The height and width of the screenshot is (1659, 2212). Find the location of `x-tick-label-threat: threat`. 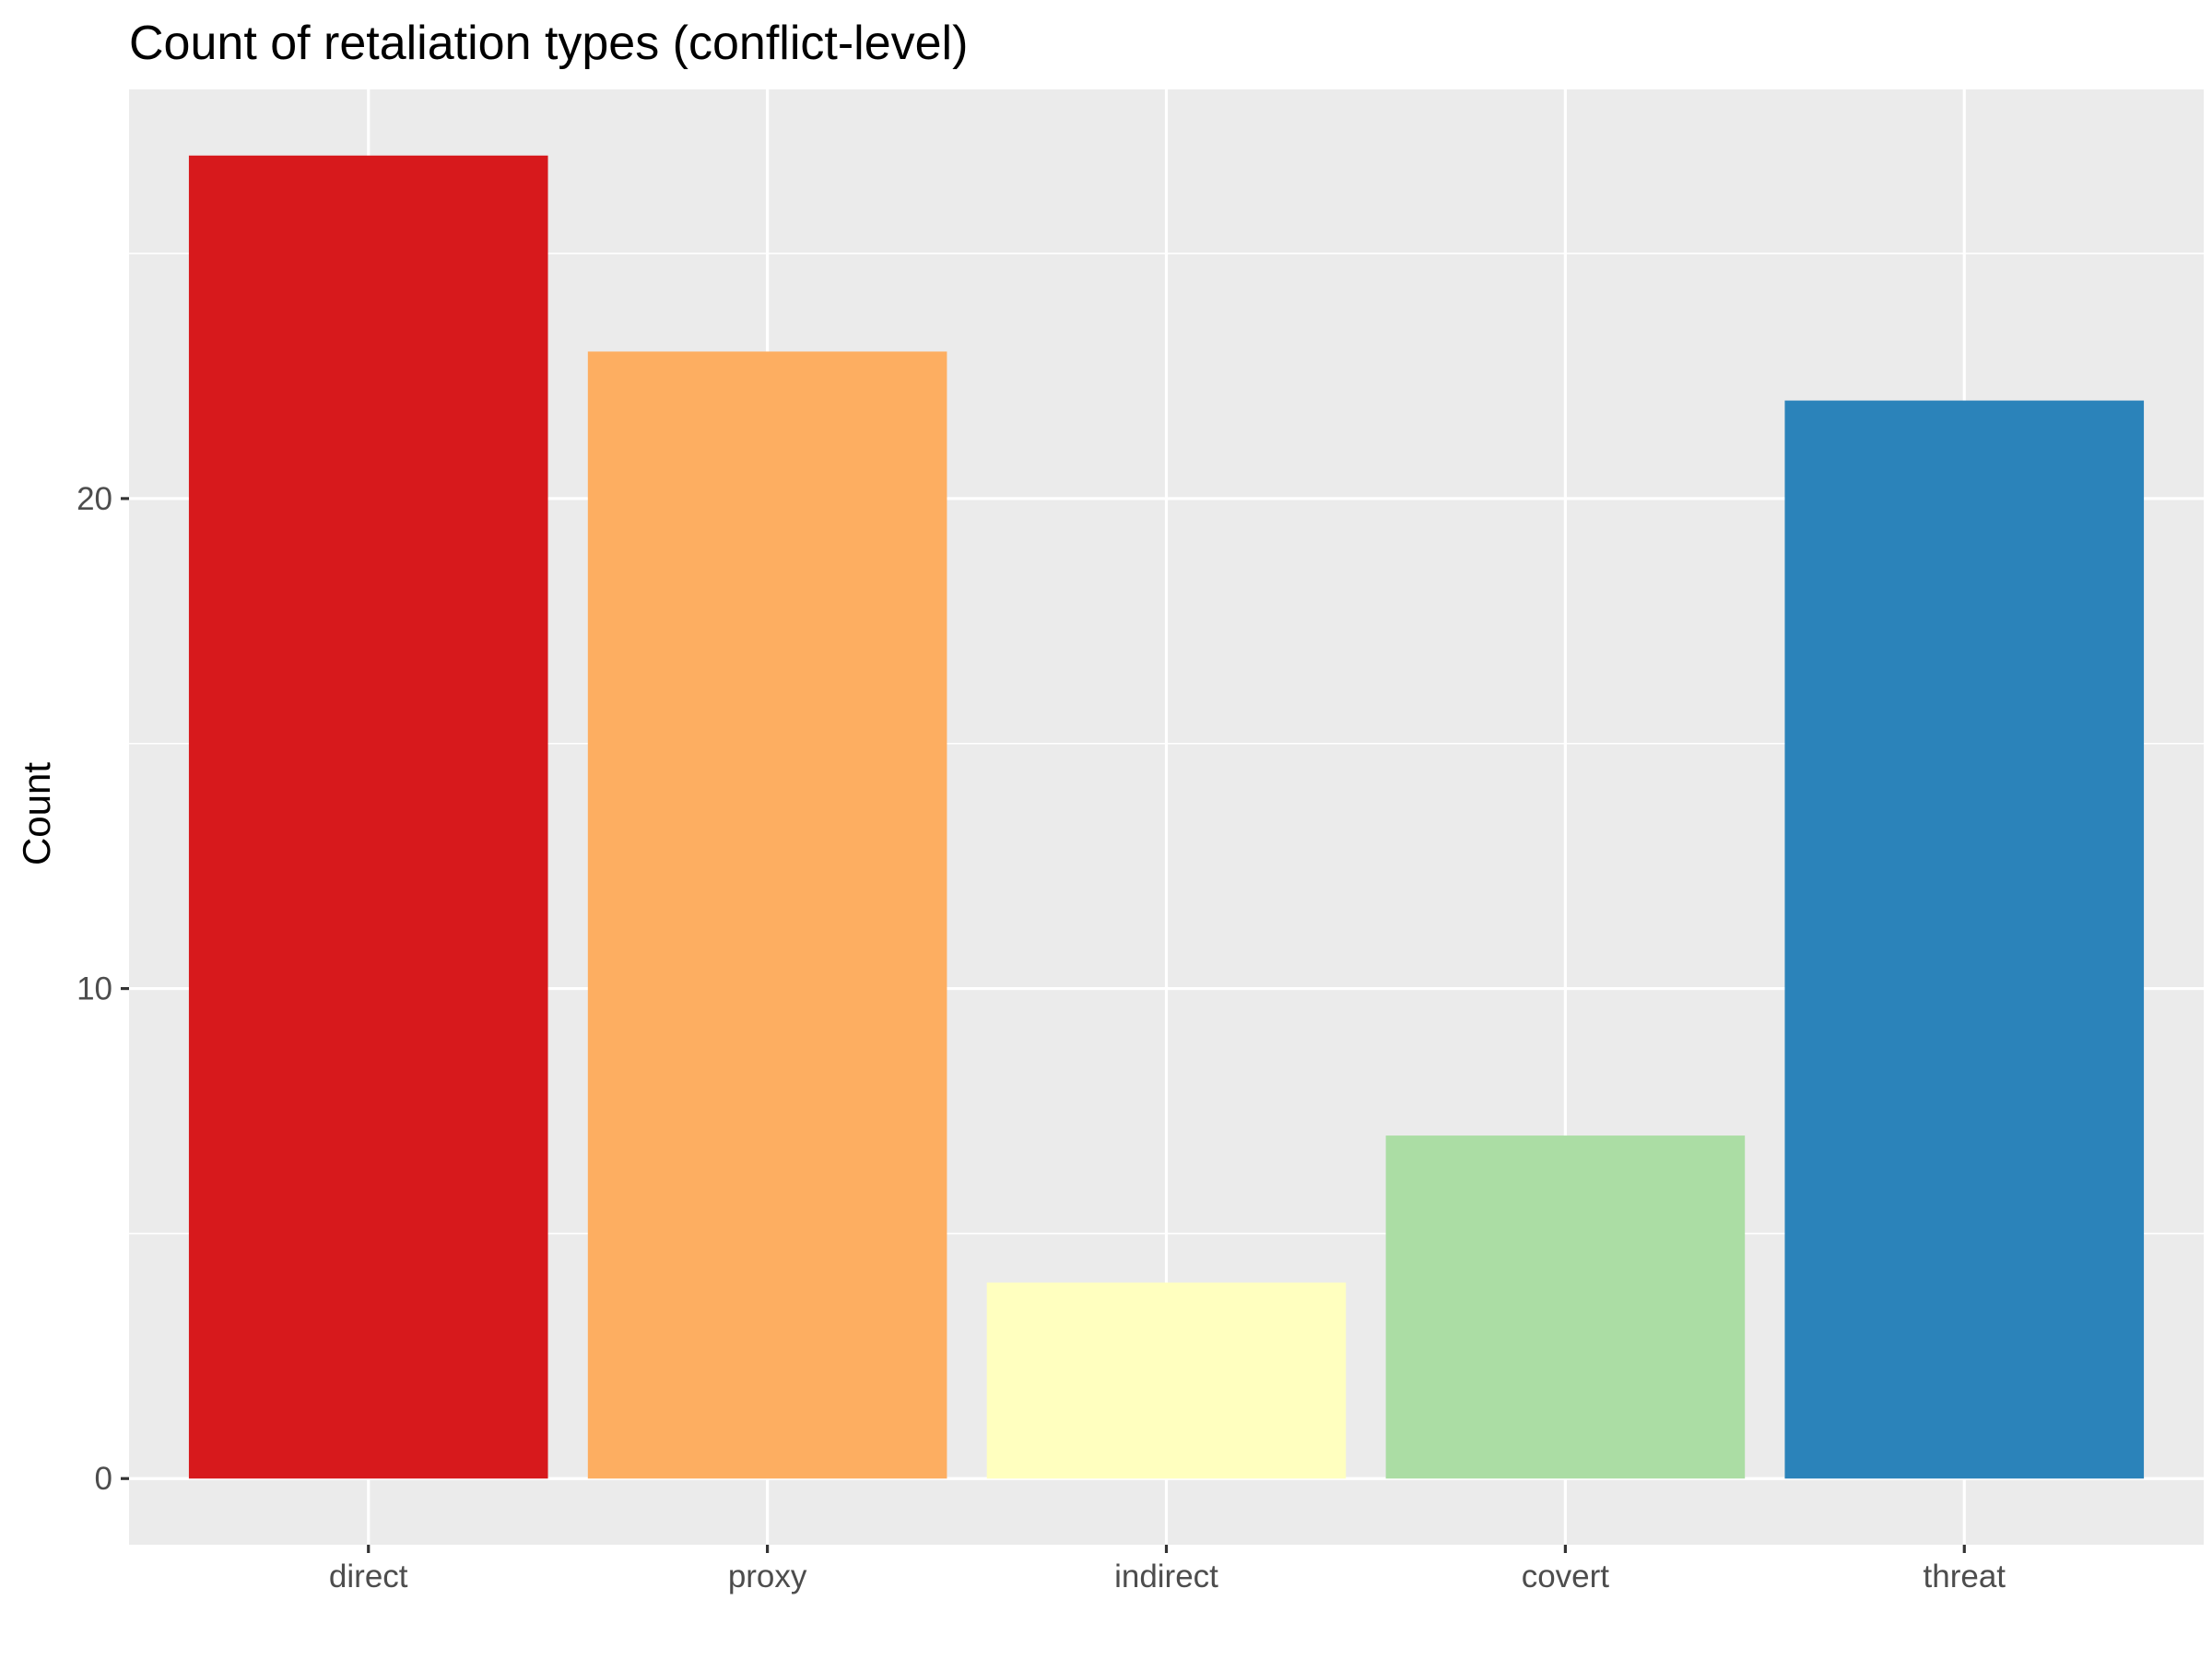

x-tick-label-threat: threat is located at coordinates (1965, 1576).